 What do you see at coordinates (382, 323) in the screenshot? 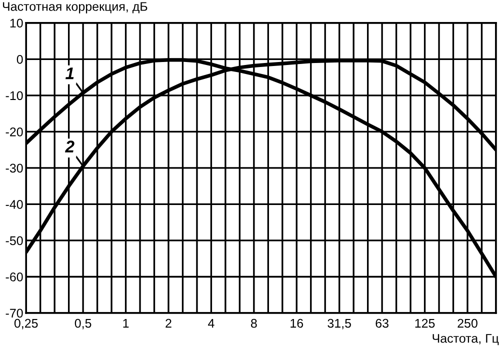
I see `x-tick-label: 63` at bounding box center [382, 323].